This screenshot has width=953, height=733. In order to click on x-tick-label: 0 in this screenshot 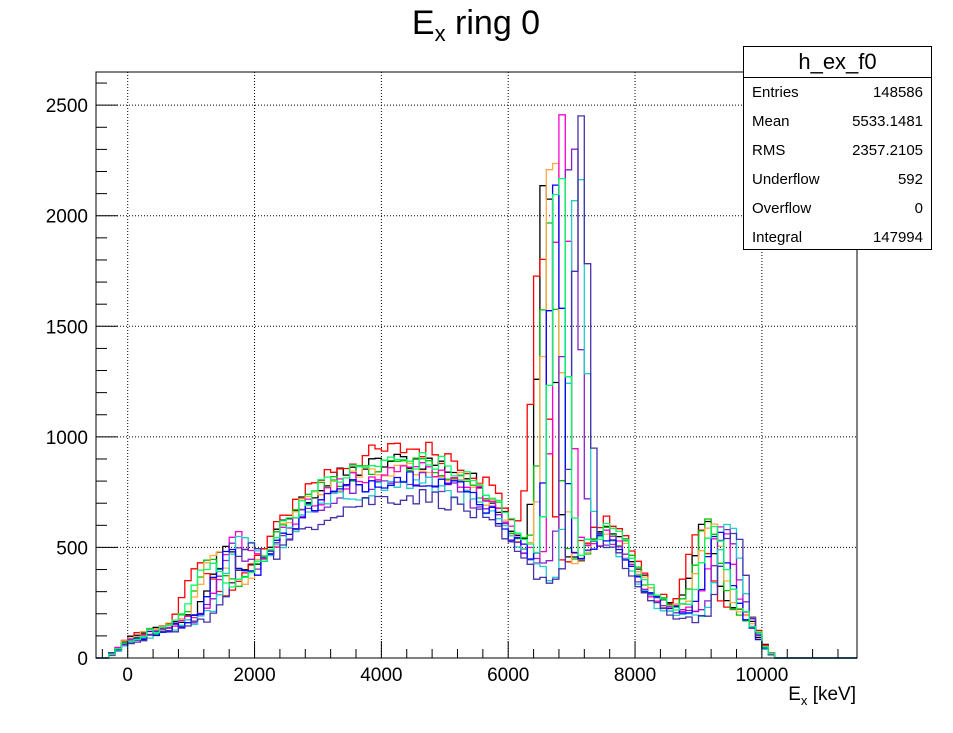, I will do `click(127, 675)`.